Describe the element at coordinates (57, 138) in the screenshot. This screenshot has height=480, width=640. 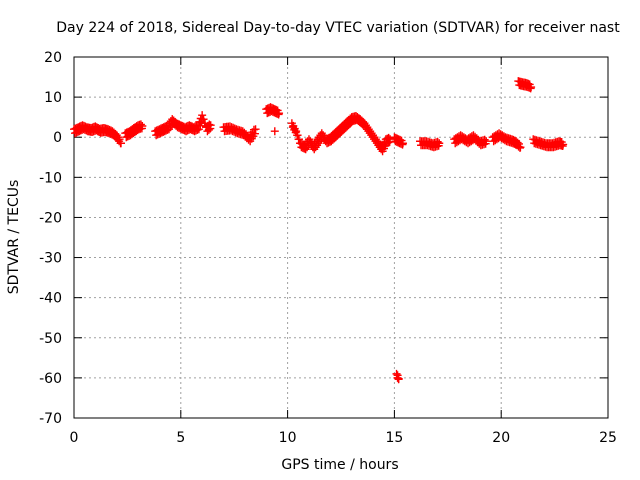
I see `y-tick-label: 0` at that location.